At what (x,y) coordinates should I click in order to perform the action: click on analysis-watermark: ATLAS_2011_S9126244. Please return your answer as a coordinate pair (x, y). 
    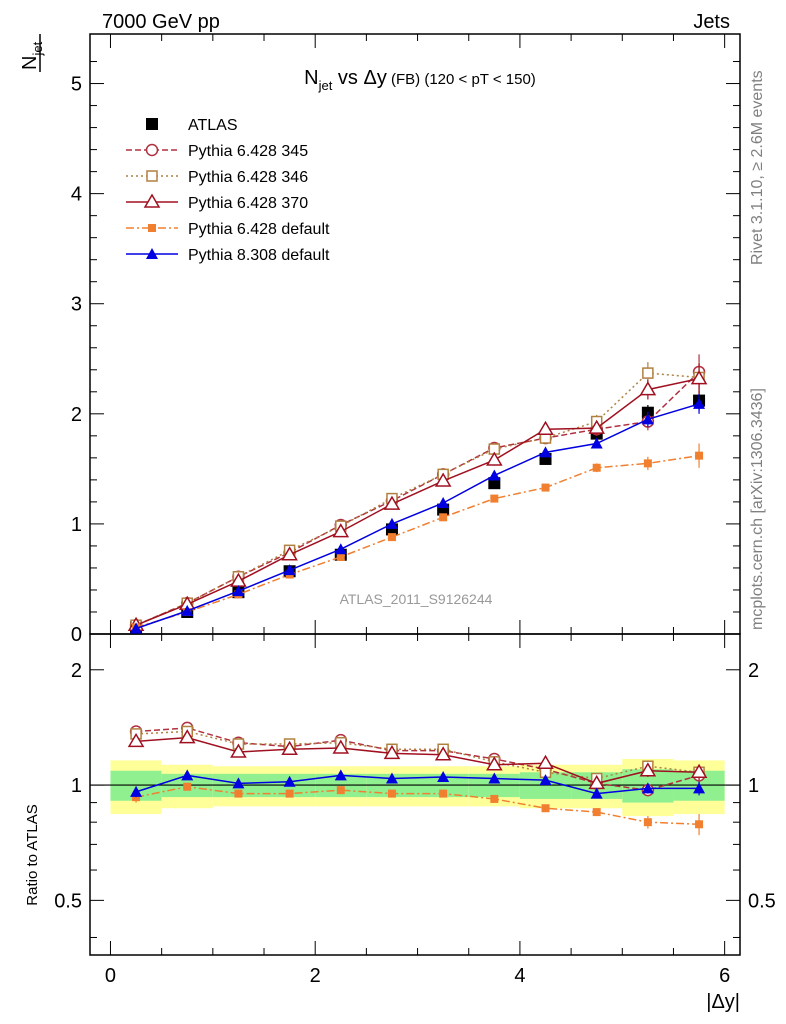
    Looking at the image, I should click on (416, 599).